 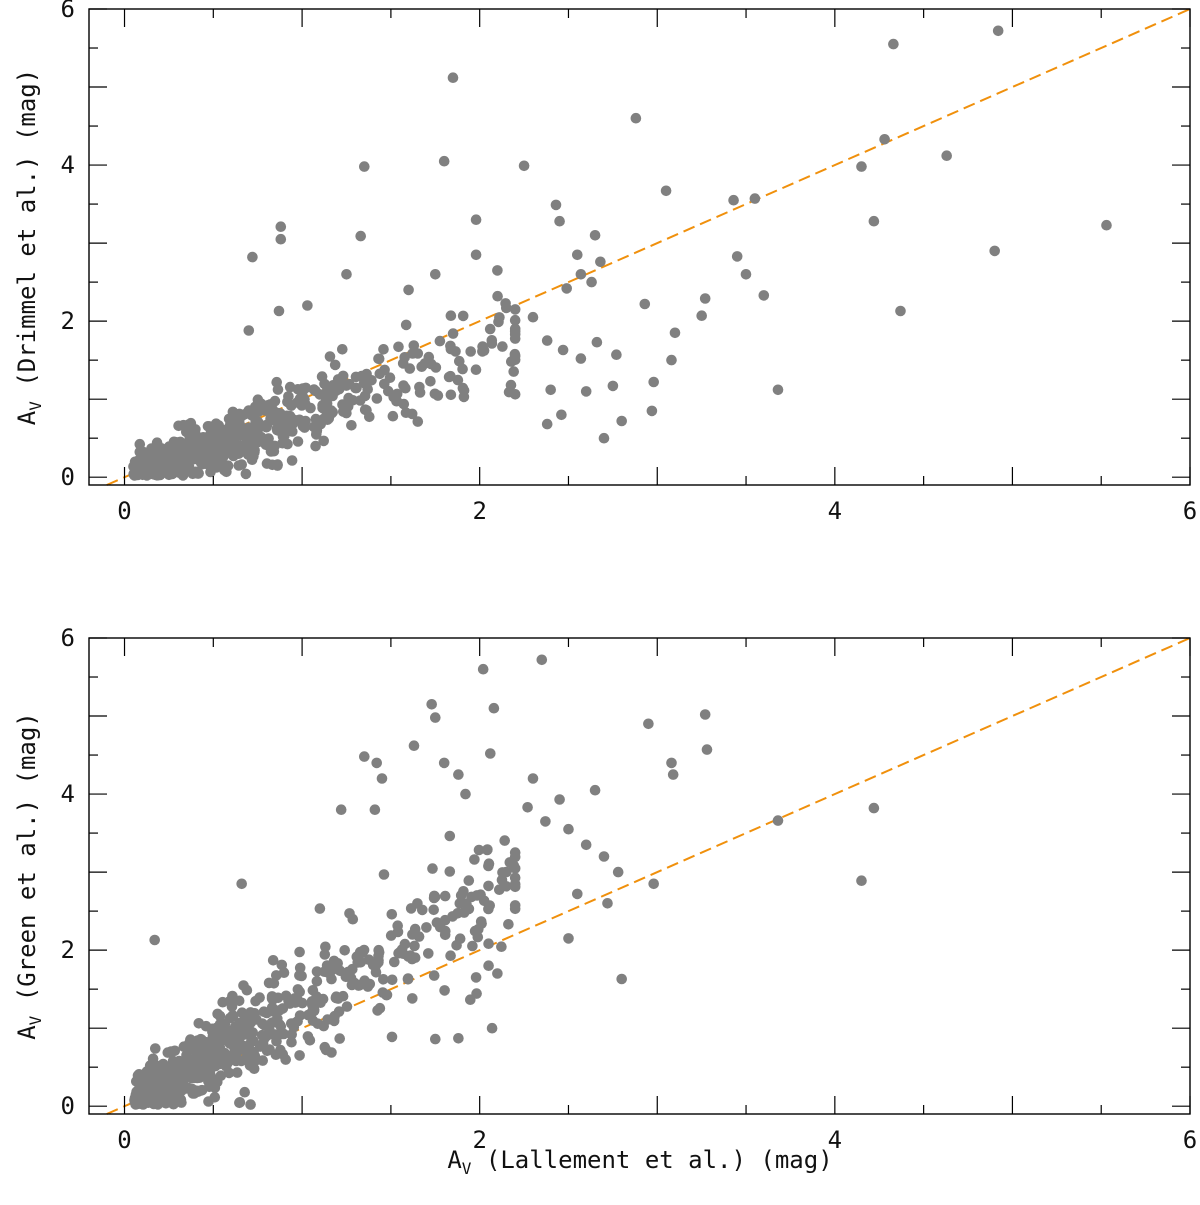 I want to click on bottom-x-tick-label: 2, so click(x=479, y=1140).